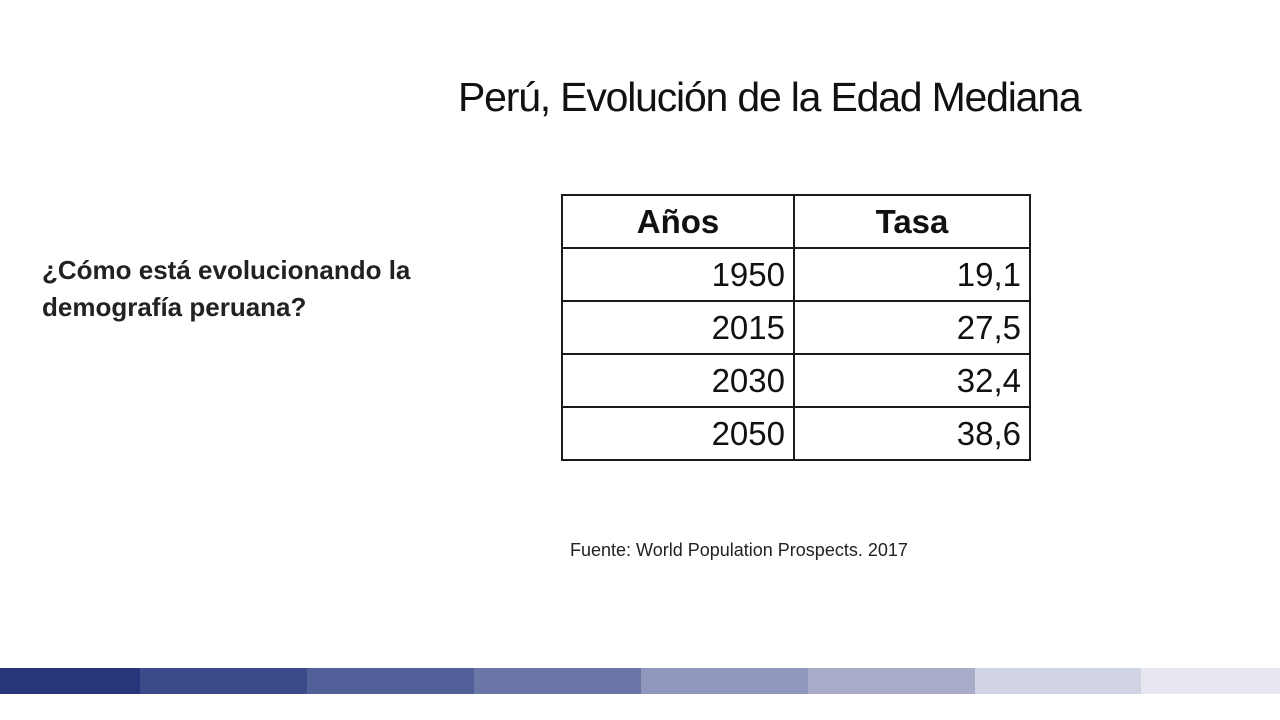 This screenshot has height=720, width=1280. I want to click on table-row: 2015 27,5, so click(796, 327).